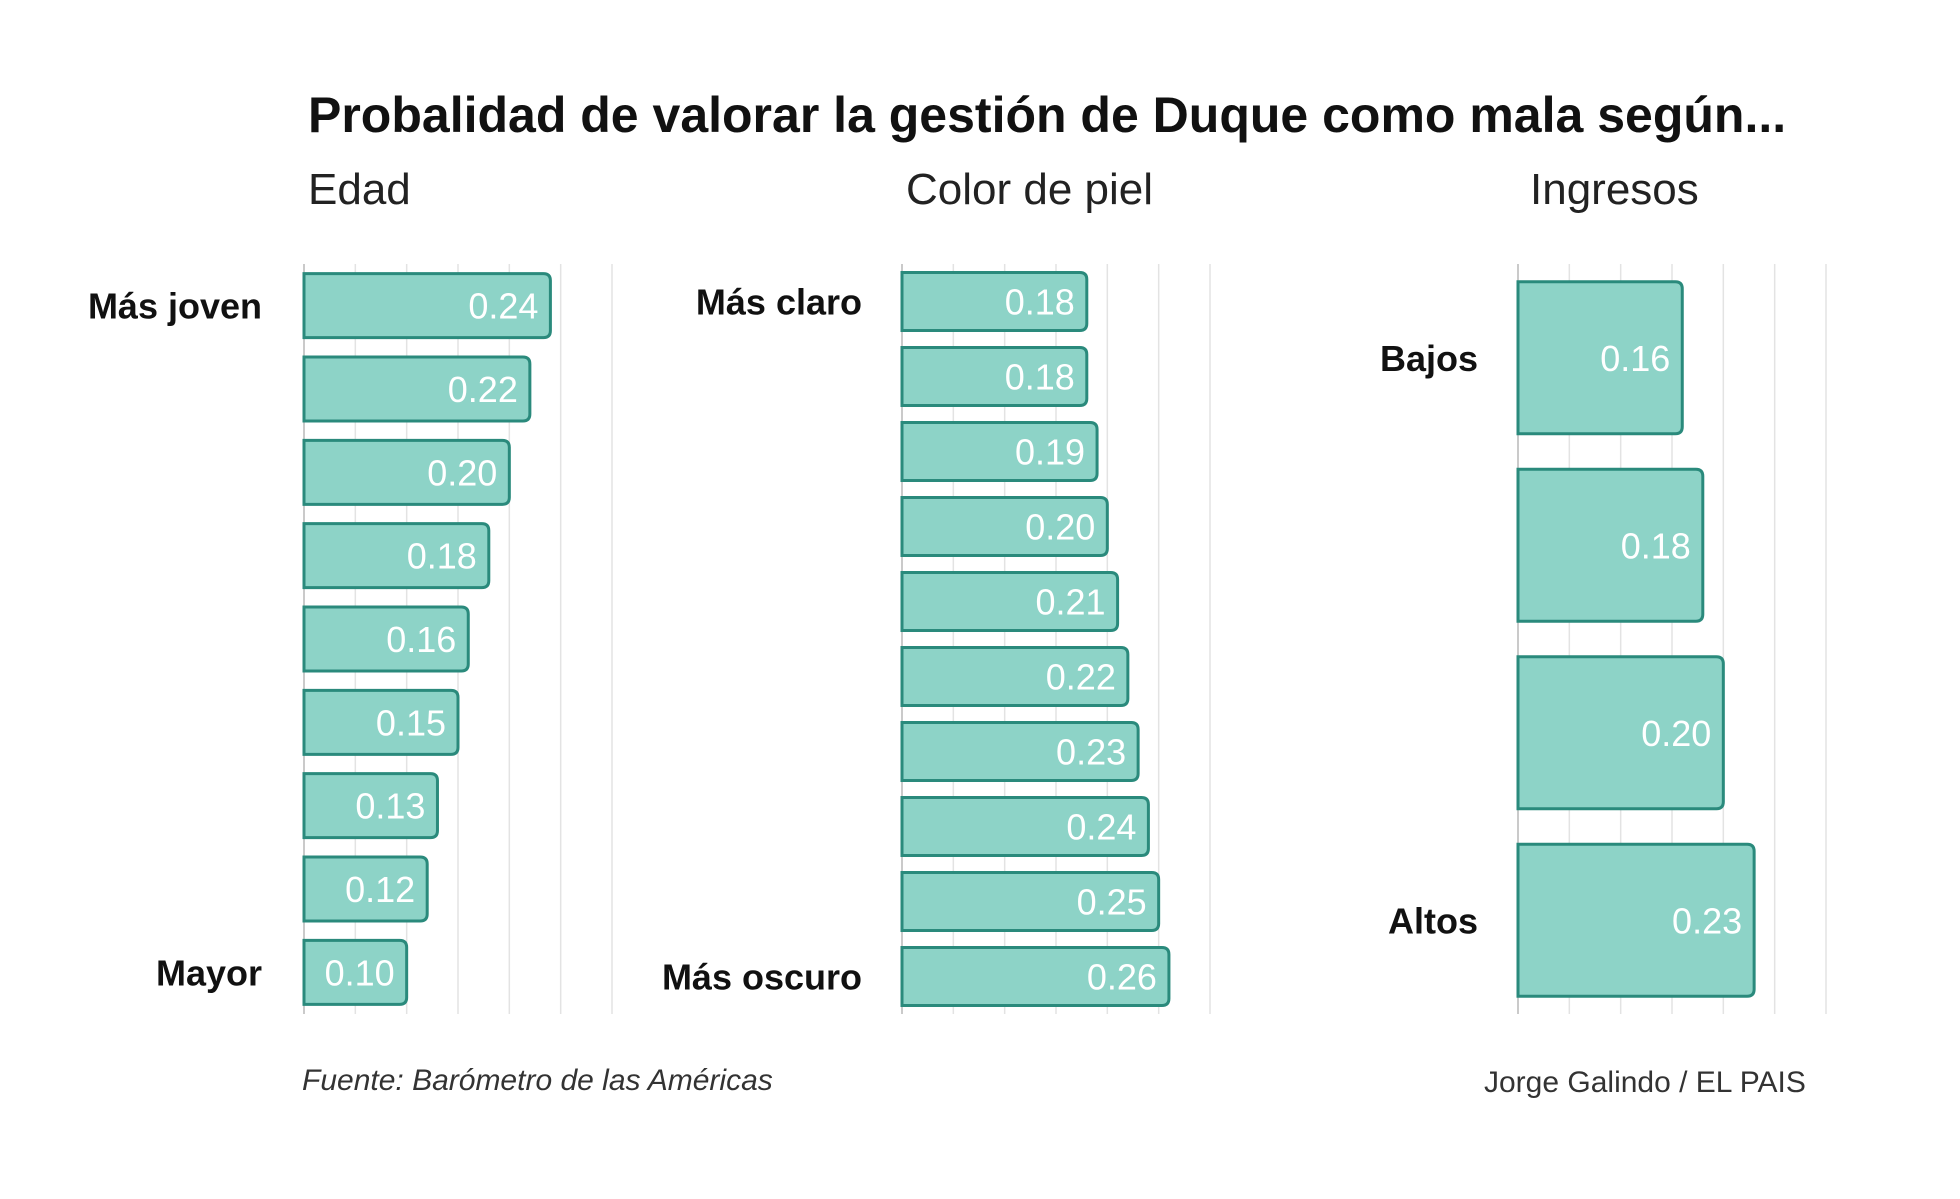 The height and width of the screenshot is (1199, 1960). What do you see at coordinates (1429, 358) in the screenshot?
I see `category-label: Bajos` at bounding box center [1429, 358].